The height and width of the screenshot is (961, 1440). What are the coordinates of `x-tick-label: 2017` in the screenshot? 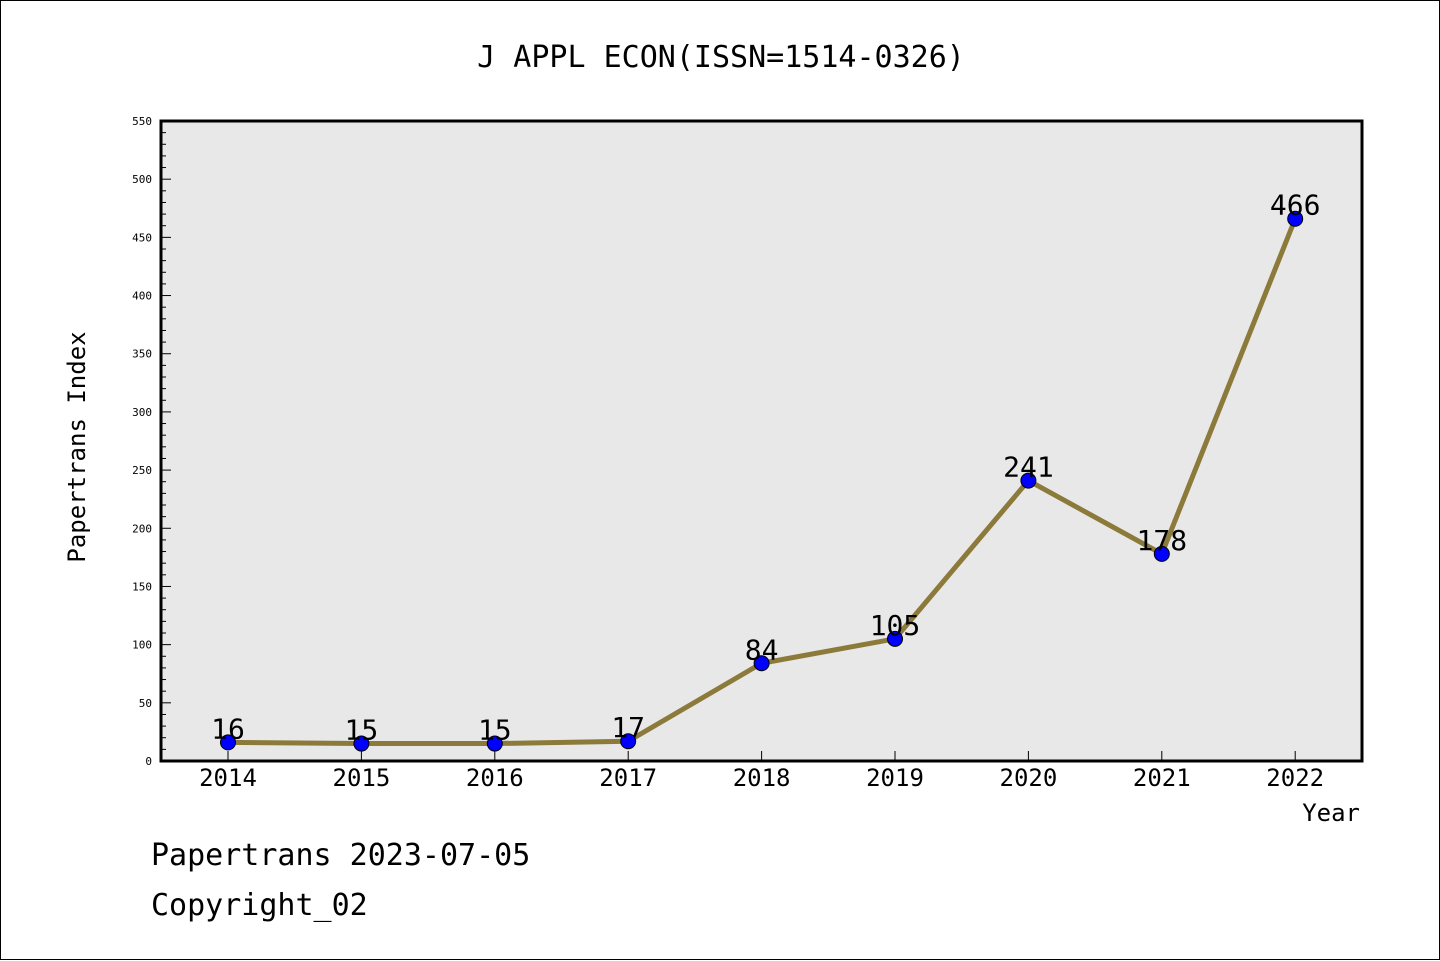 It's located at (628, 778).